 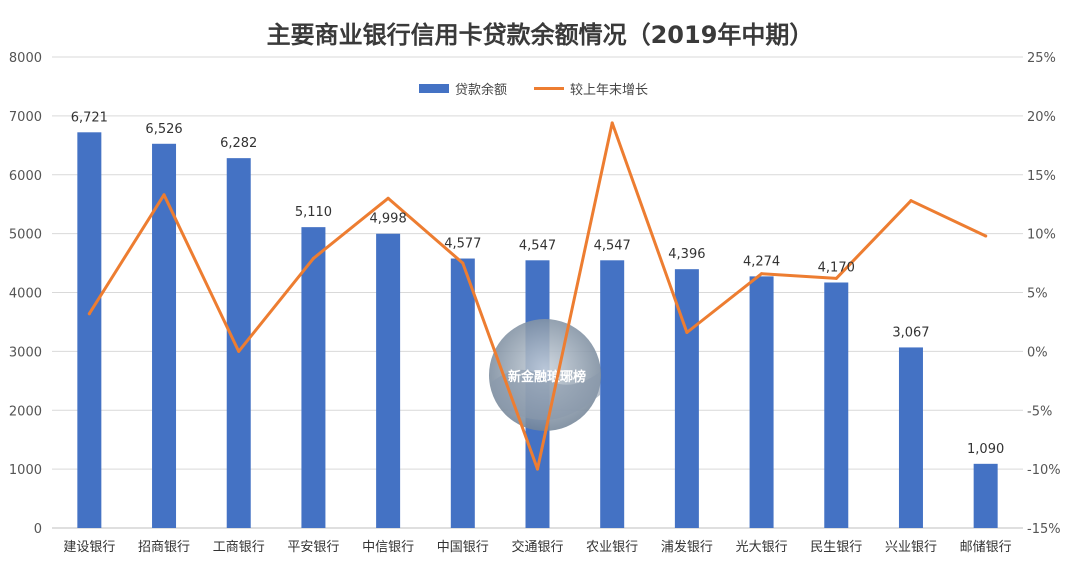 I want to click on category-label: 光大银行, so click(x=762, y=547).